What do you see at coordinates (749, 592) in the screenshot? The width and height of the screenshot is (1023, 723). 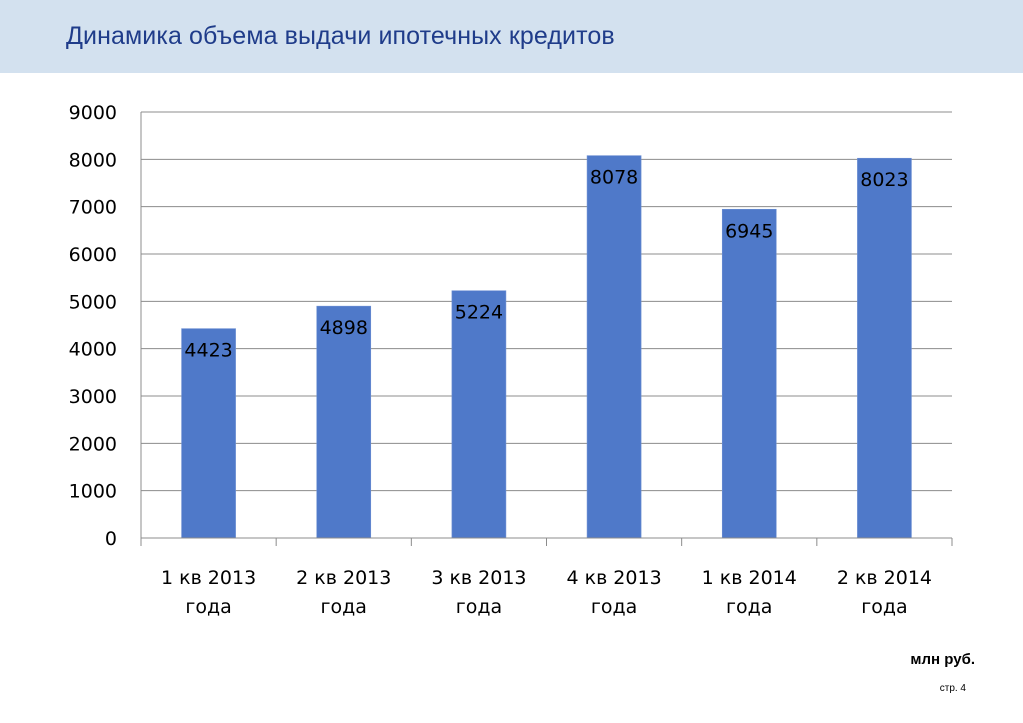 I see `x-tick-label: 1 кв 2014 года` at bounding box center [749, 592].